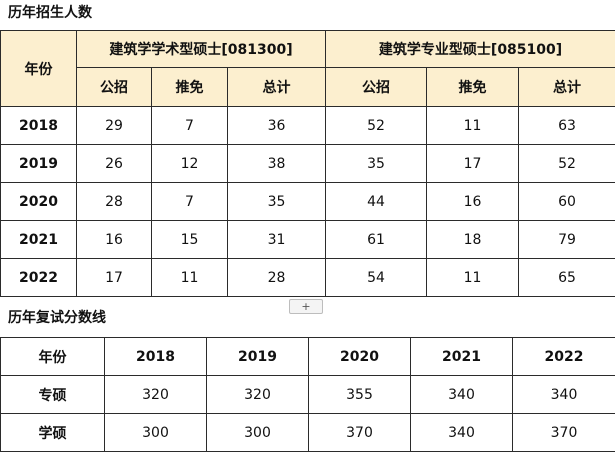 This screenshot has width=615, height=452. I want to click on year-cell: 2022, so click(38, 277).